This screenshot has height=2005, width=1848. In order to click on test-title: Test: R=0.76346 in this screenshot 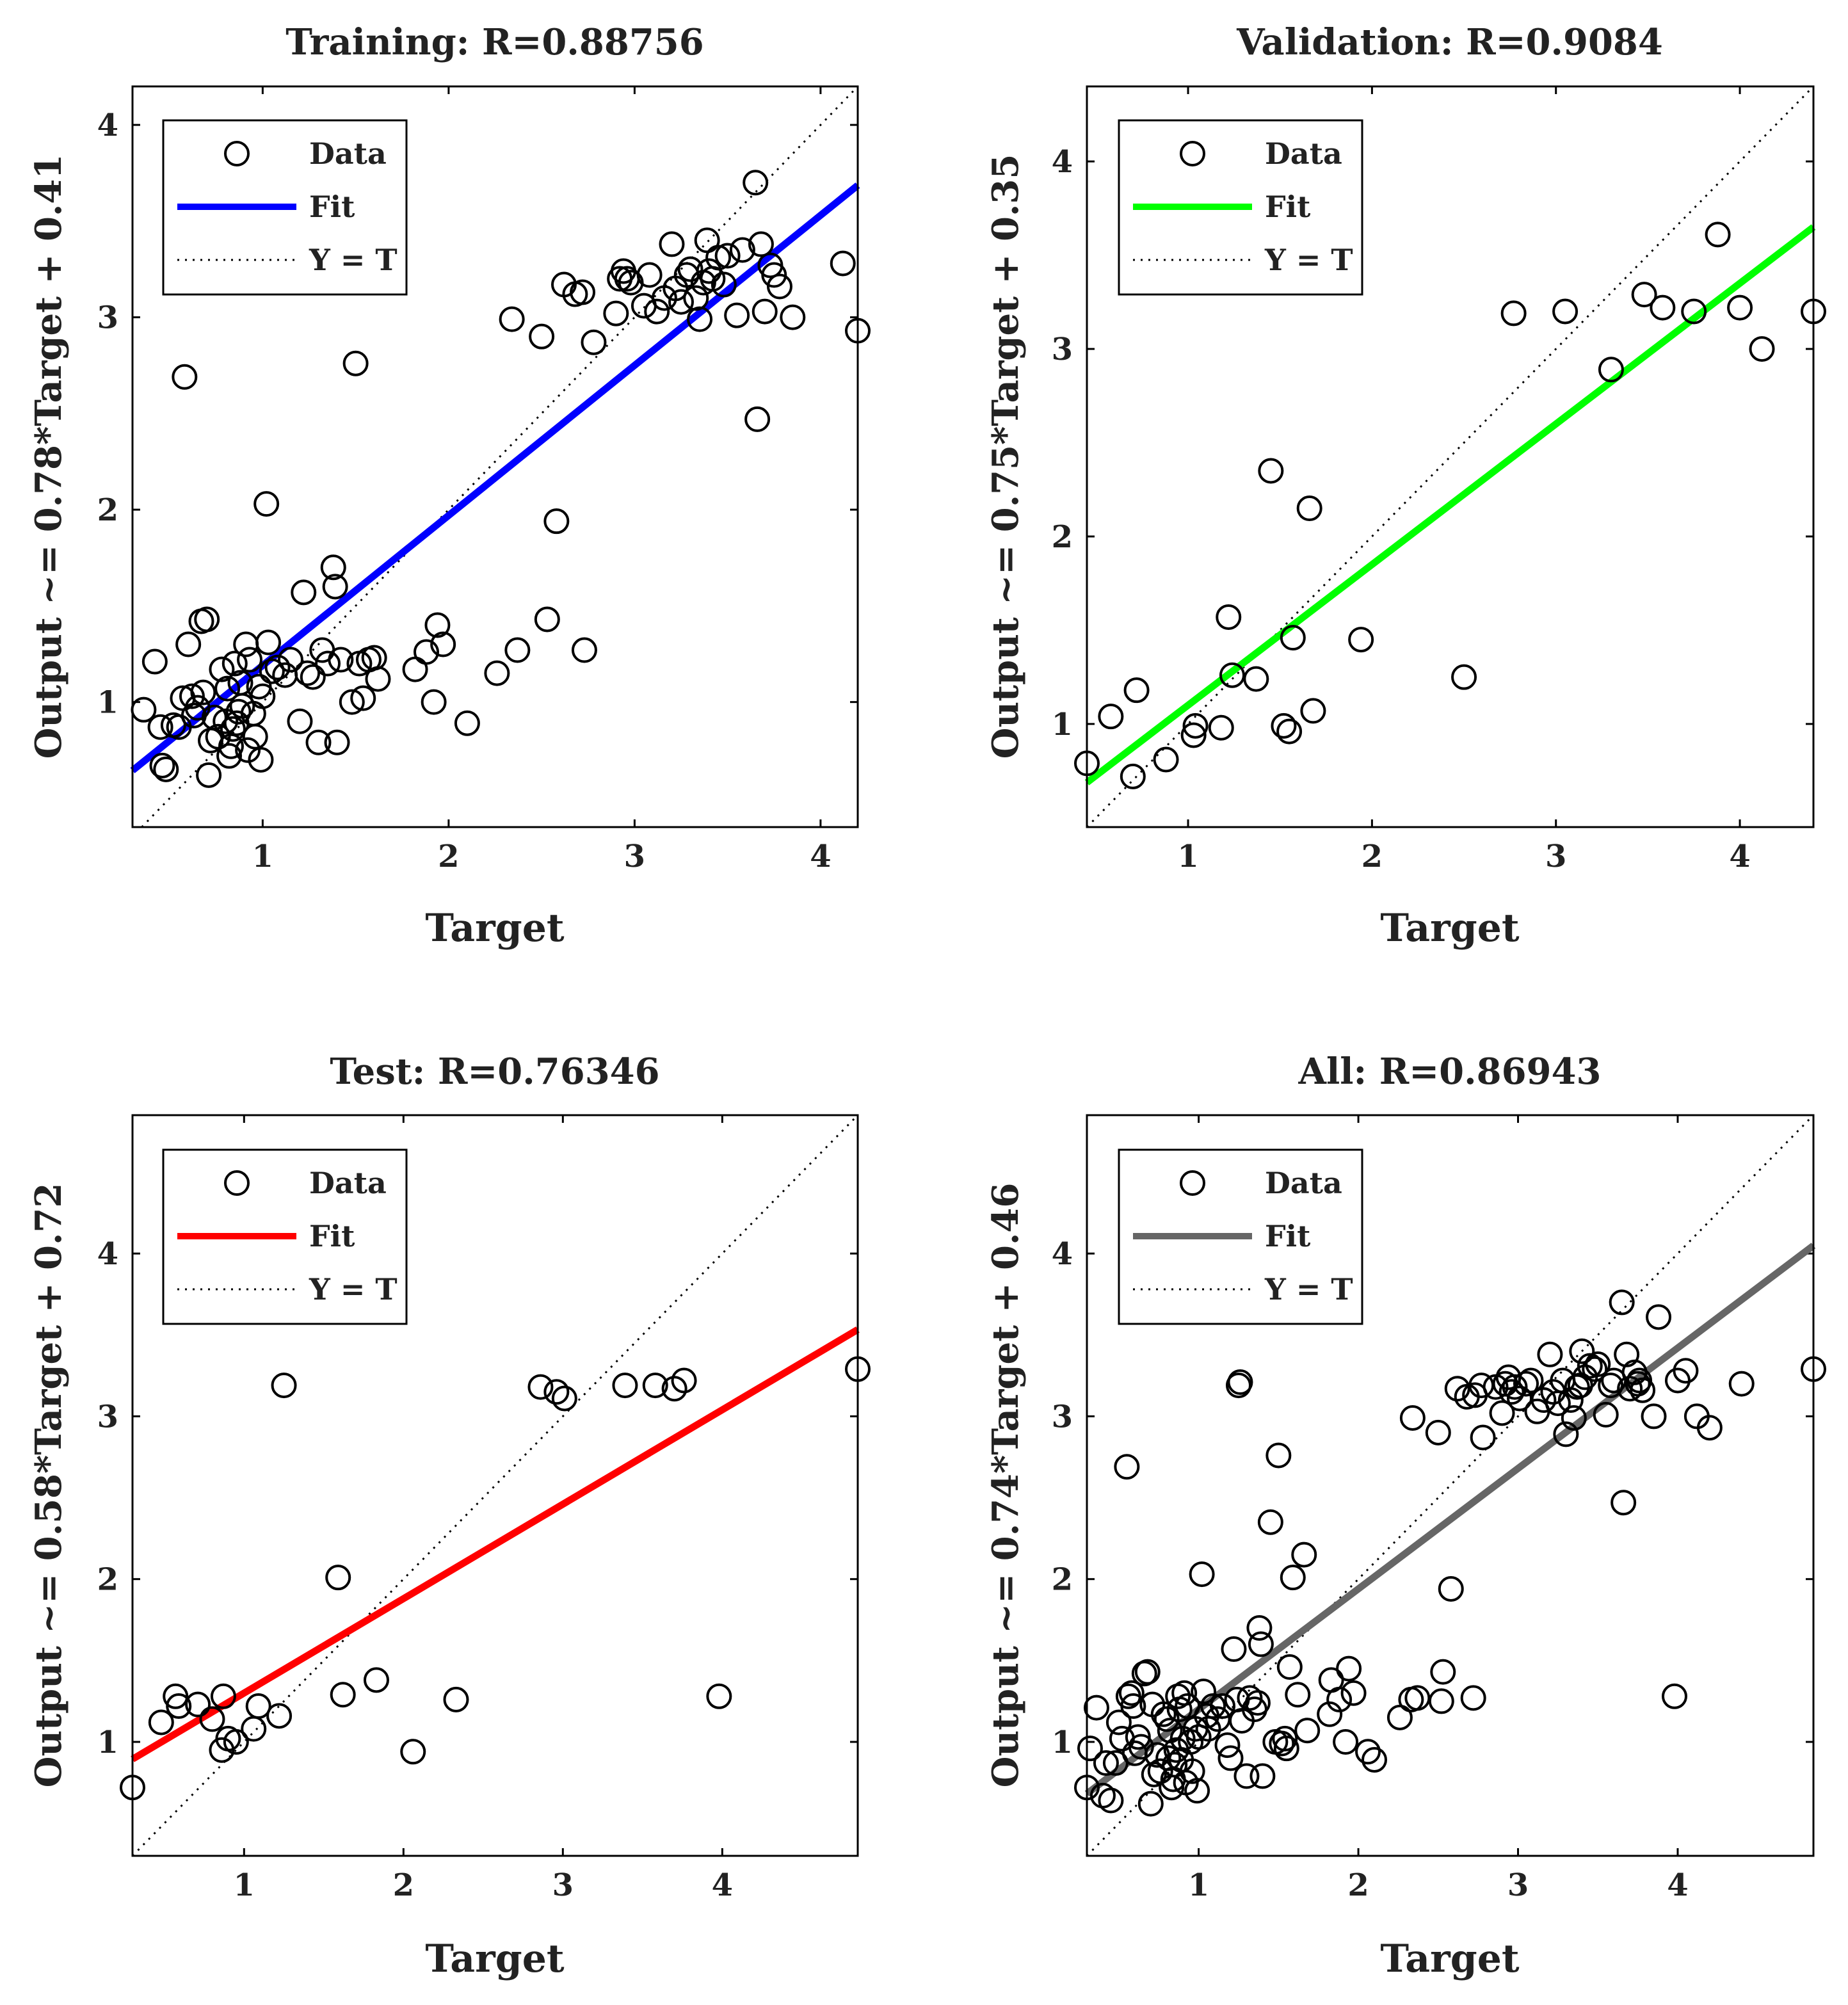, I will do `click(494, 1072)`.